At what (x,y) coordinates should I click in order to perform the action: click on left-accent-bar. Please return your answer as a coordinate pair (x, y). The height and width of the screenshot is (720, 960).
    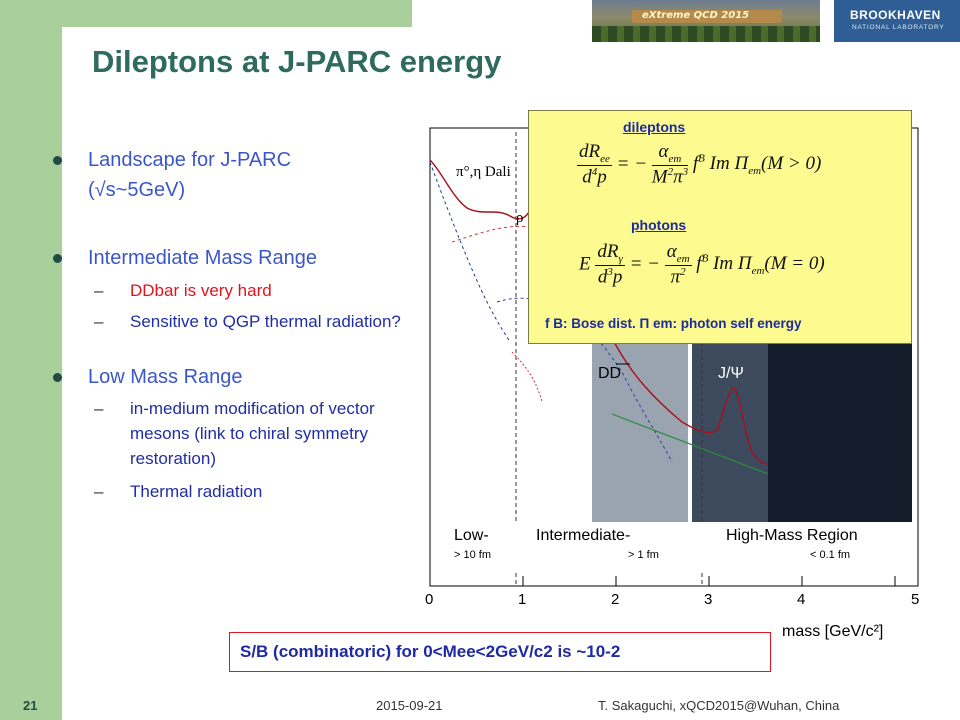
    Looking at the image, I should click on (31, 360).